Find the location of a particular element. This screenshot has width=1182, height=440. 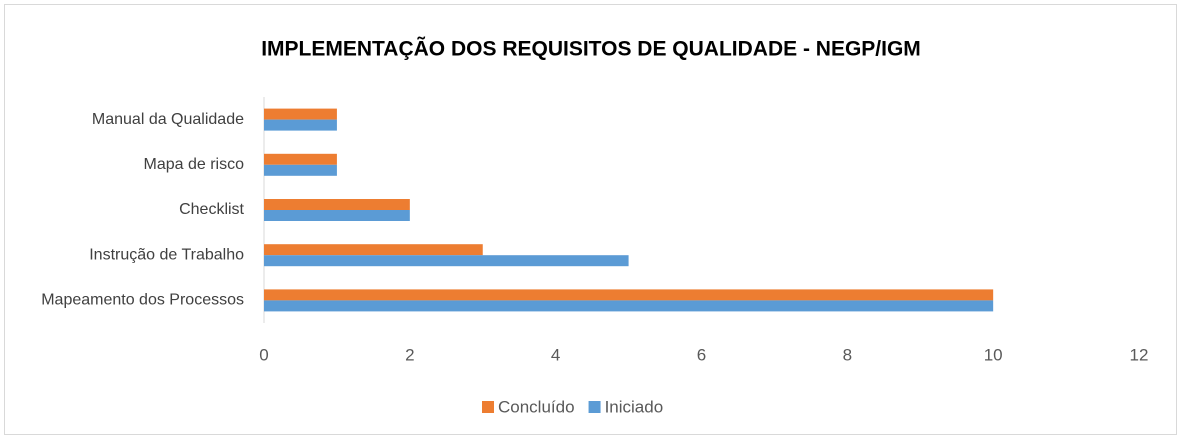

x-tick-label: 10 is located at coordinates (993, 354).